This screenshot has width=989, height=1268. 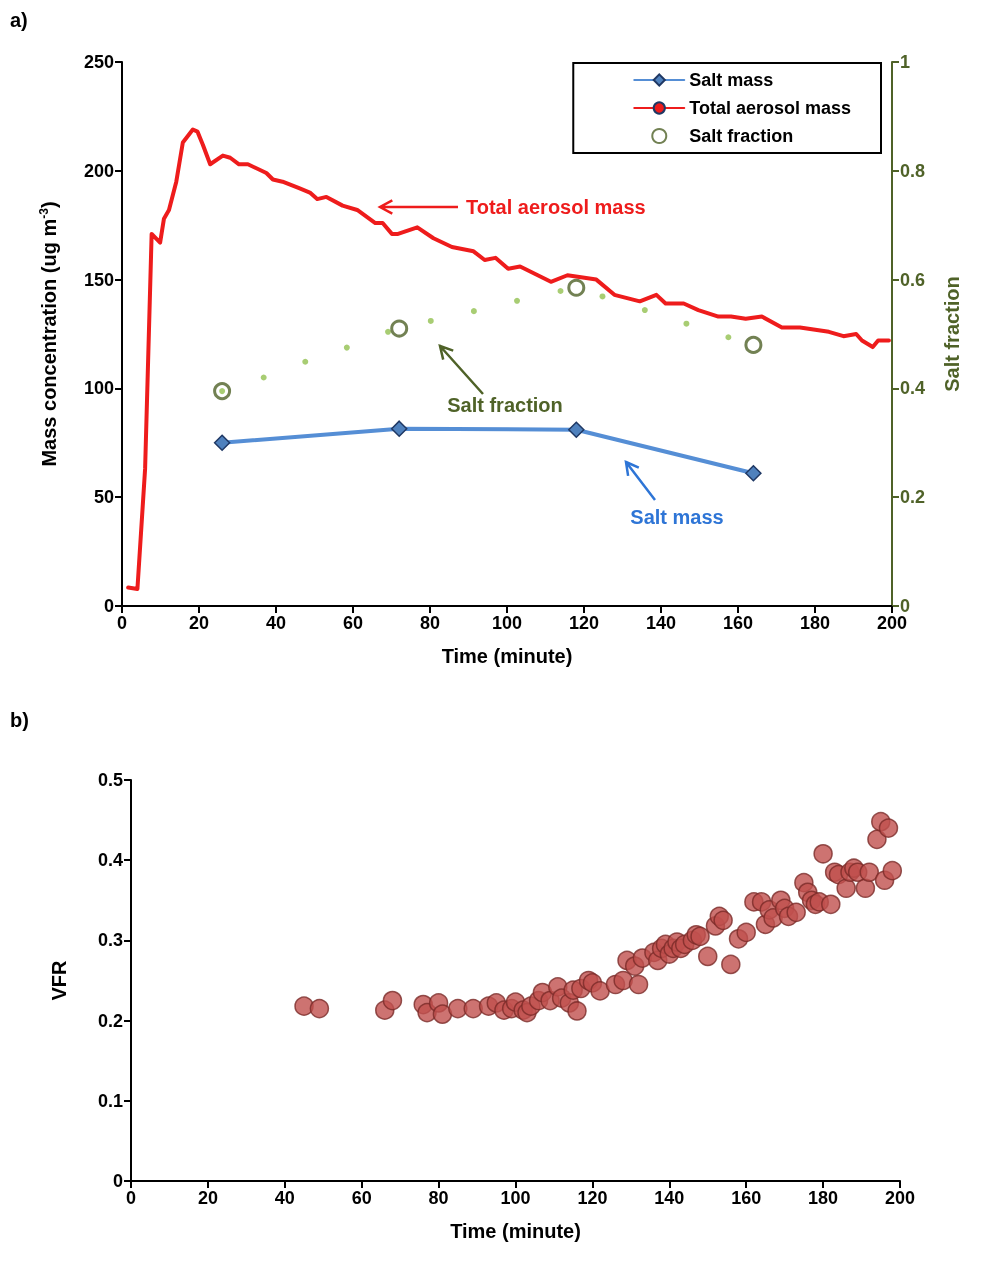 What do you see at coordinates (19, 20) in the screenshot?
I see `text: a)` at bounding box center [19, 20].